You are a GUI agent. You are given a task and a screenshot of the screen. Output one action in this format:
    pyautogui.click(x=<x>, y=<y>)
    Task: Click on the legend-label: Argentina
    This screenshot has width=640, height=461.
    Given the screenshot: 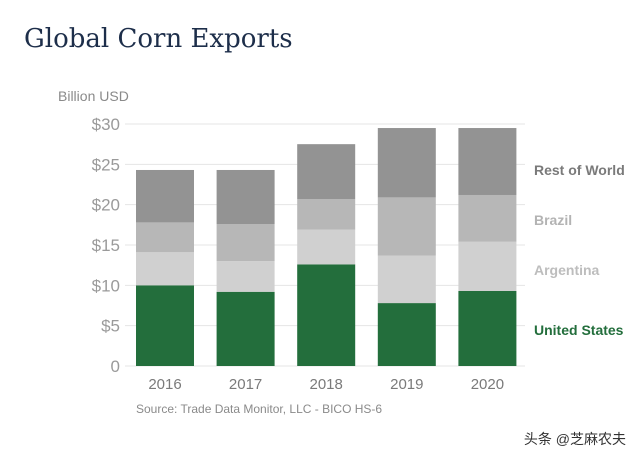 What is the action you would take?
    pyautogui.click(x=567, y=270)
    